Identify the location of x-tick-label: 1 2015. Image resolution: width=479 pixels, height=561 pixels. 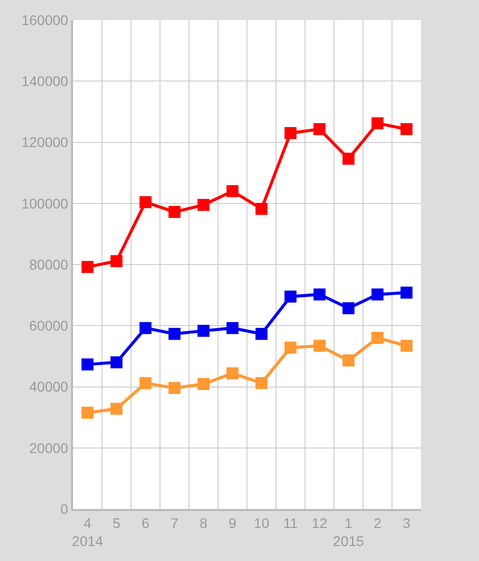
(348, 531).